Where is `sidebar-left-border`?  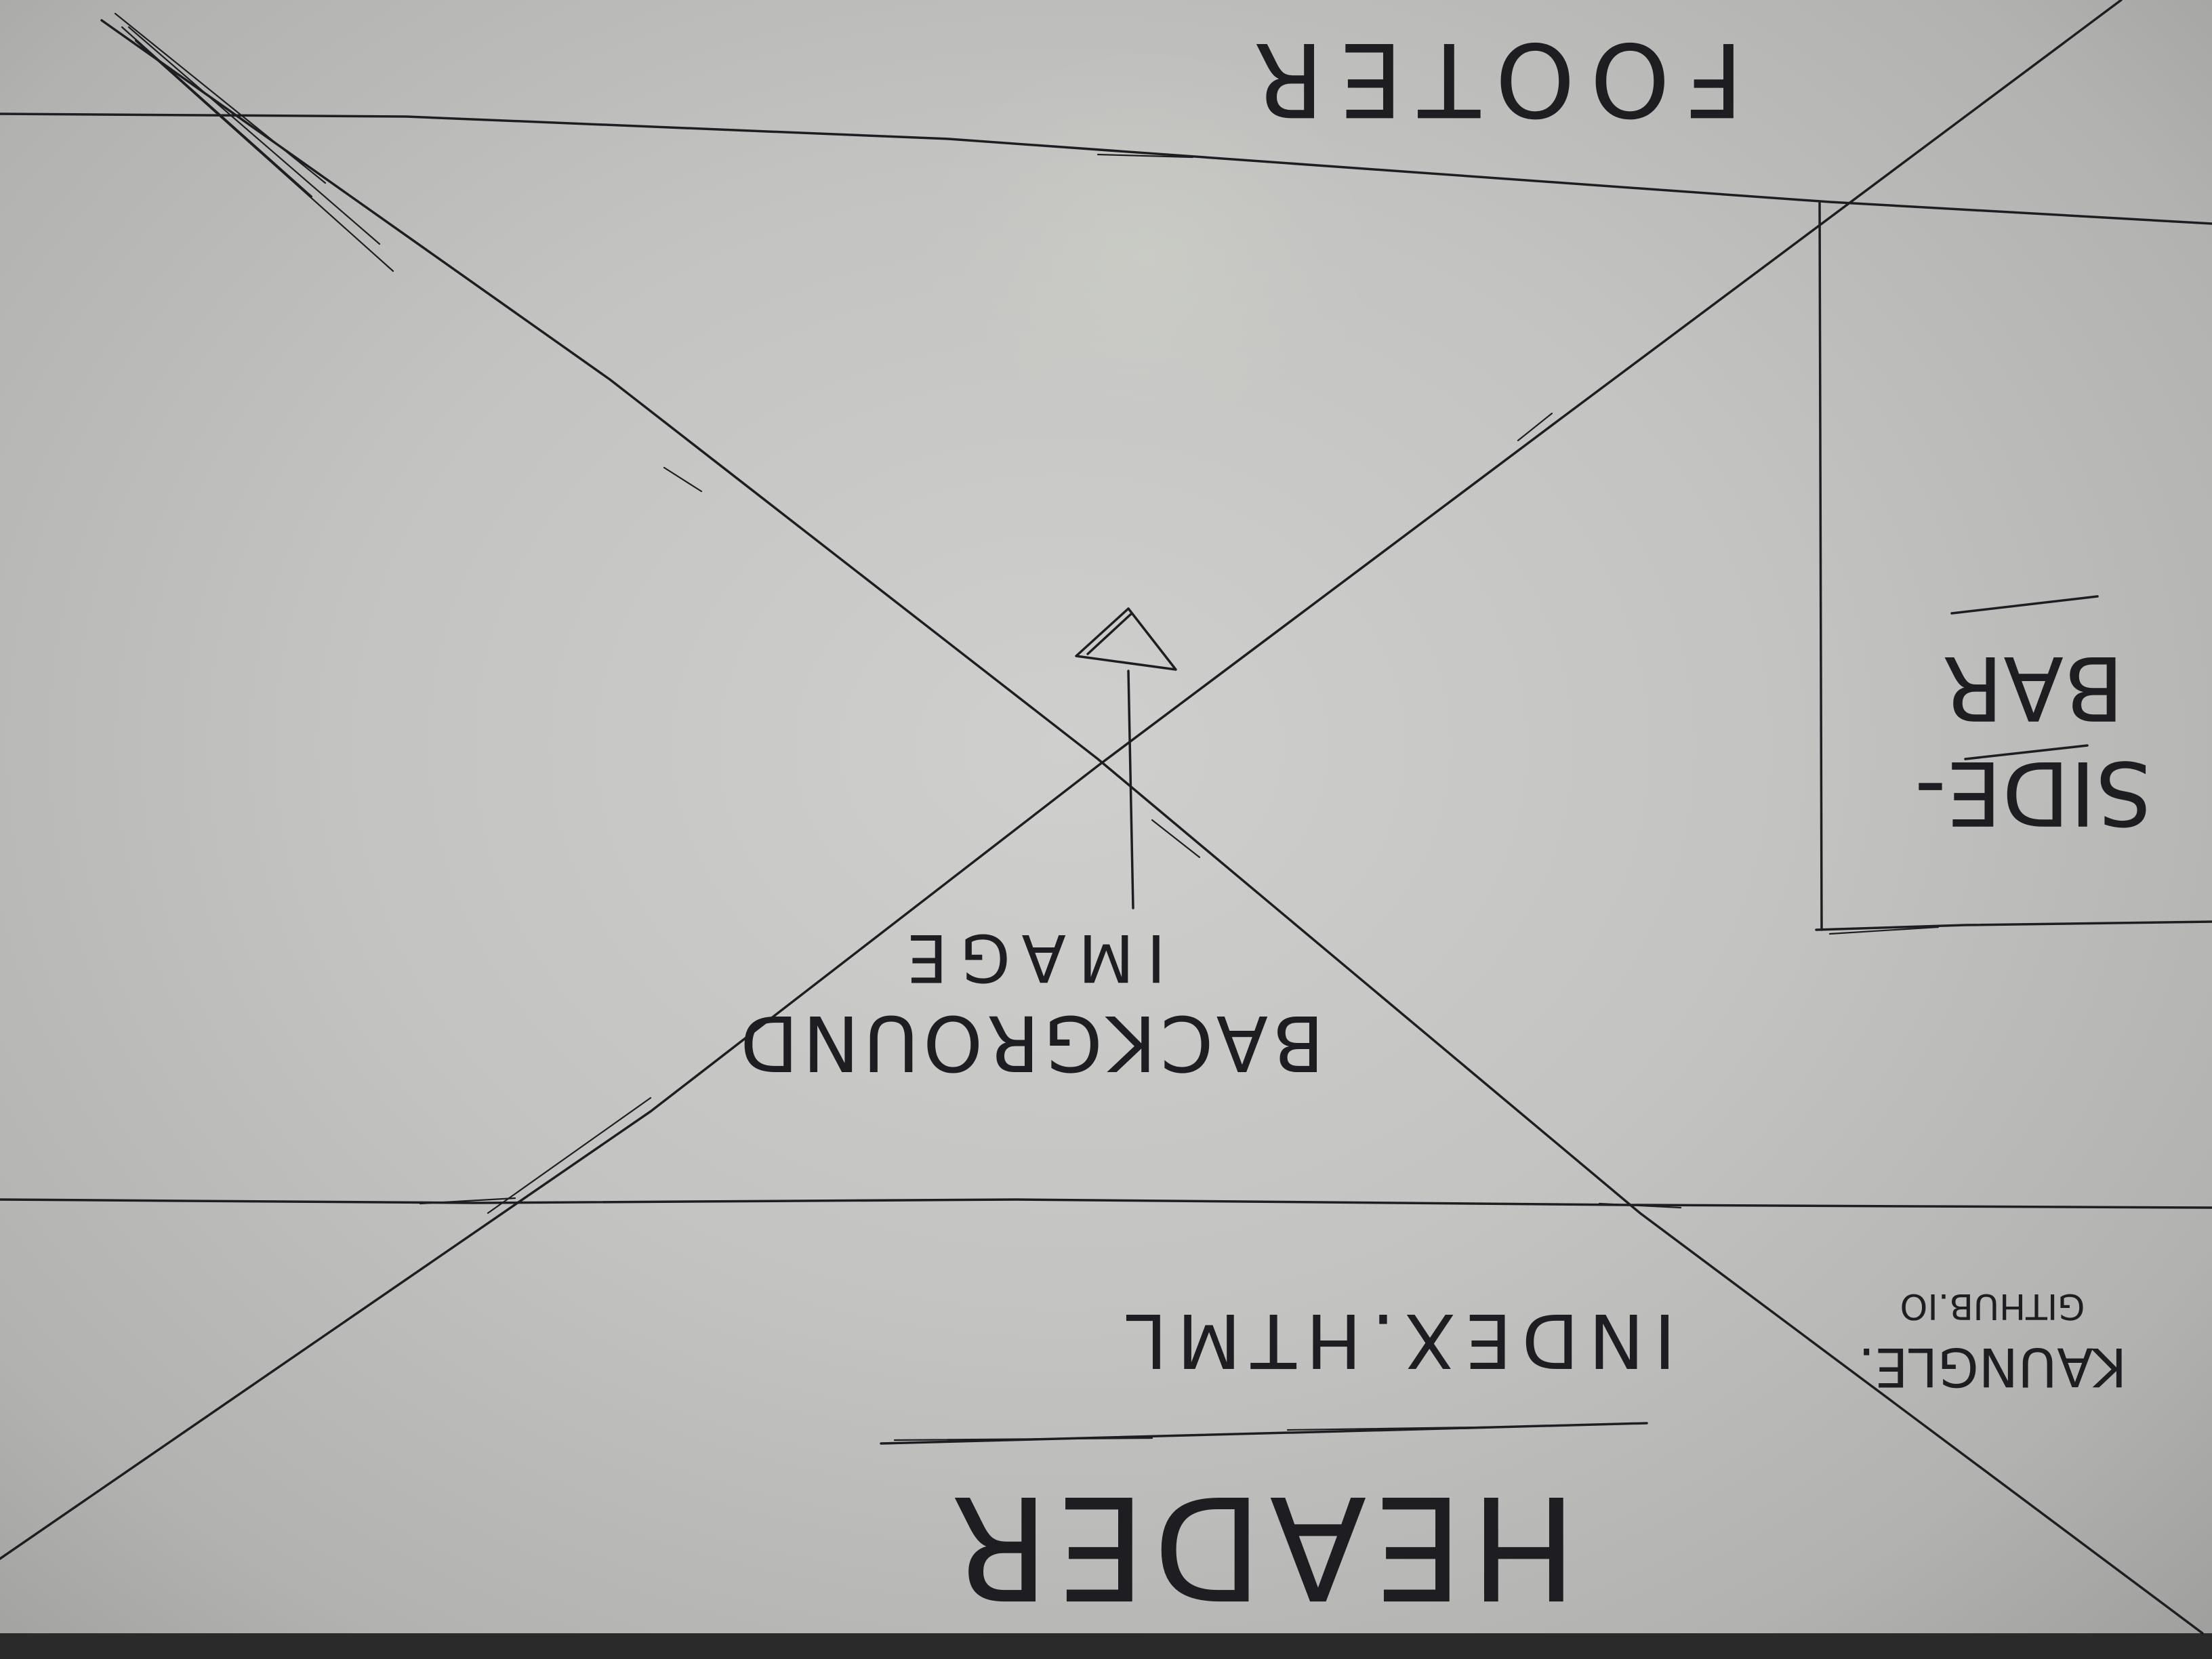
sidebar-left-border is located at coordinates (1820, 566).